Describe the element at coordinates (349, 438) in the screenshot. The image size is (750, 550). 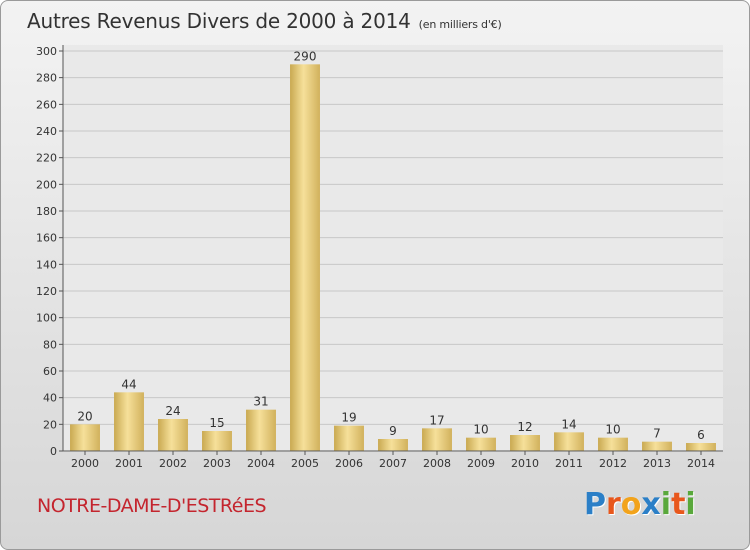
I see `bar-2006` at that location.